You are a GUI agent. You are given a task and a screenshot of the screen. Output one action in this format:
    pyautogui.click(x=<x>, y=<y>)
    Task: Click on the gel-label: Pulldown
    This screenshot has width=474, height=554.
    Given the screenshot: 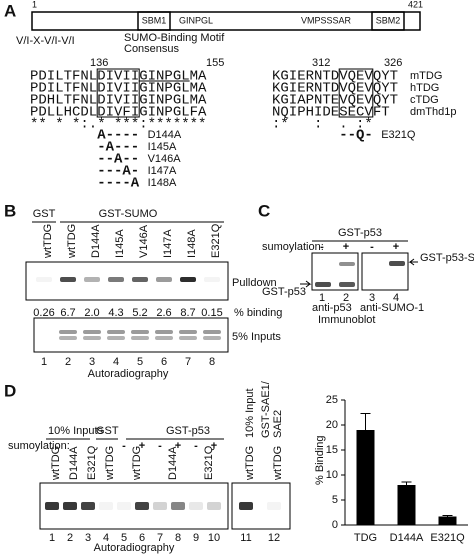 What is the action you would take?
    pyautogui.click(x=254, y=283)
    